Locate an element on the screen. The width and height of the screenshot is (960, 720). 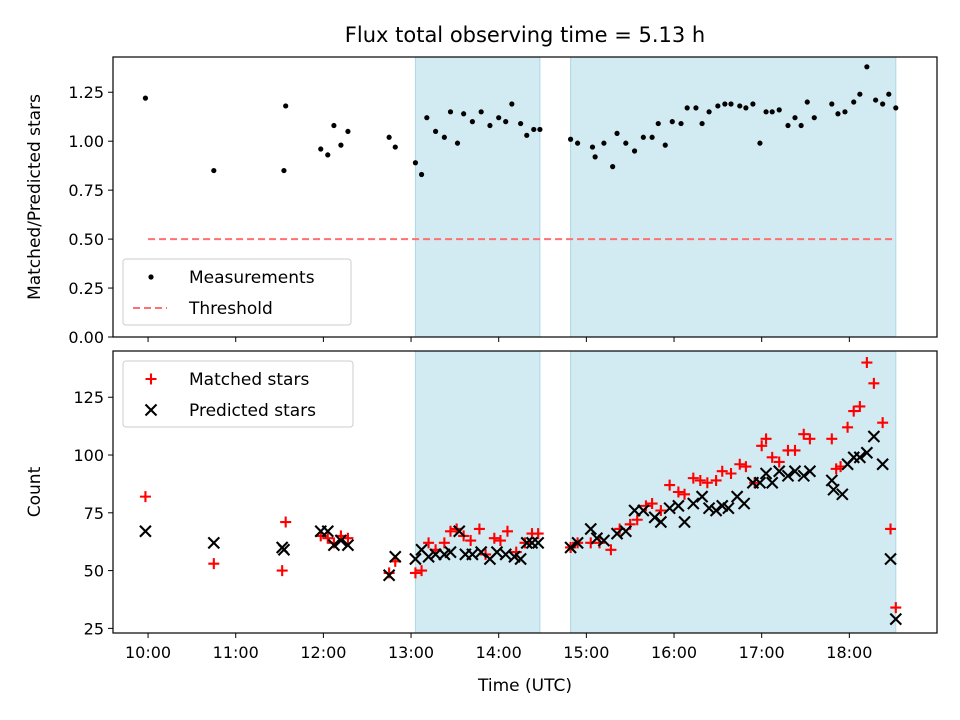
legend-label: Predicted stars is located at coordinates (252, 411).